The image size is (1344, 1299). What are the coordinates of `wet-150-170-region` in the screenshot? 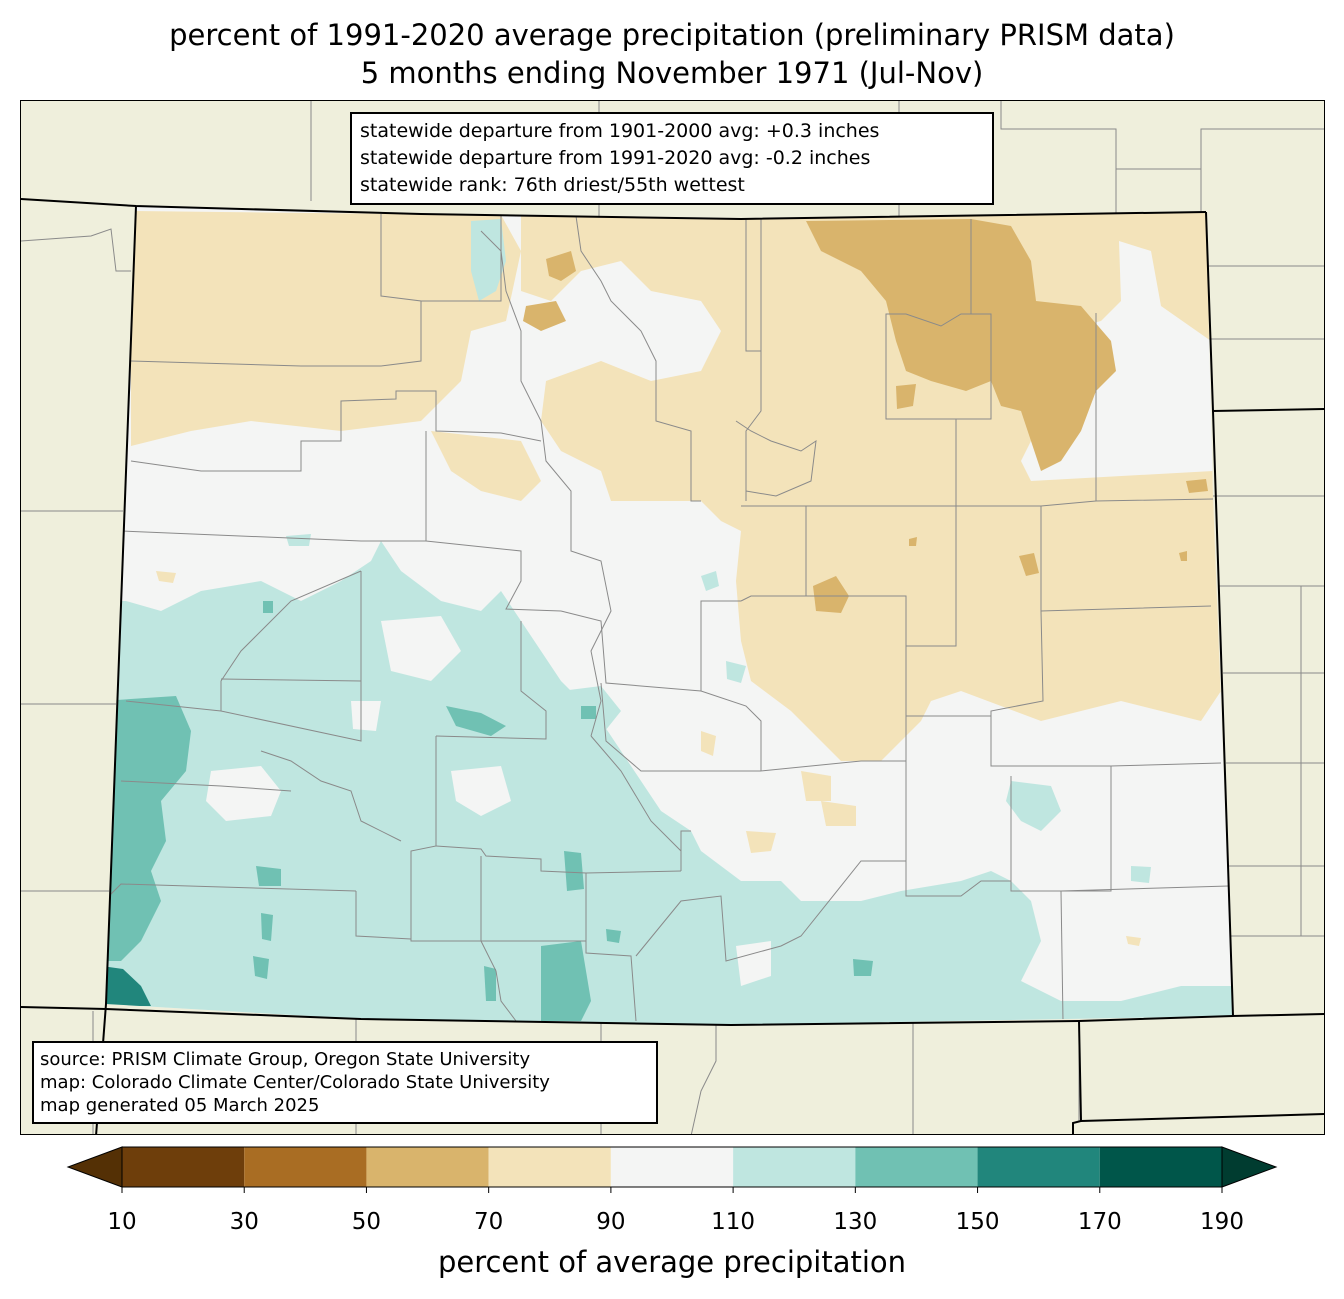 It's located at (128, 986).